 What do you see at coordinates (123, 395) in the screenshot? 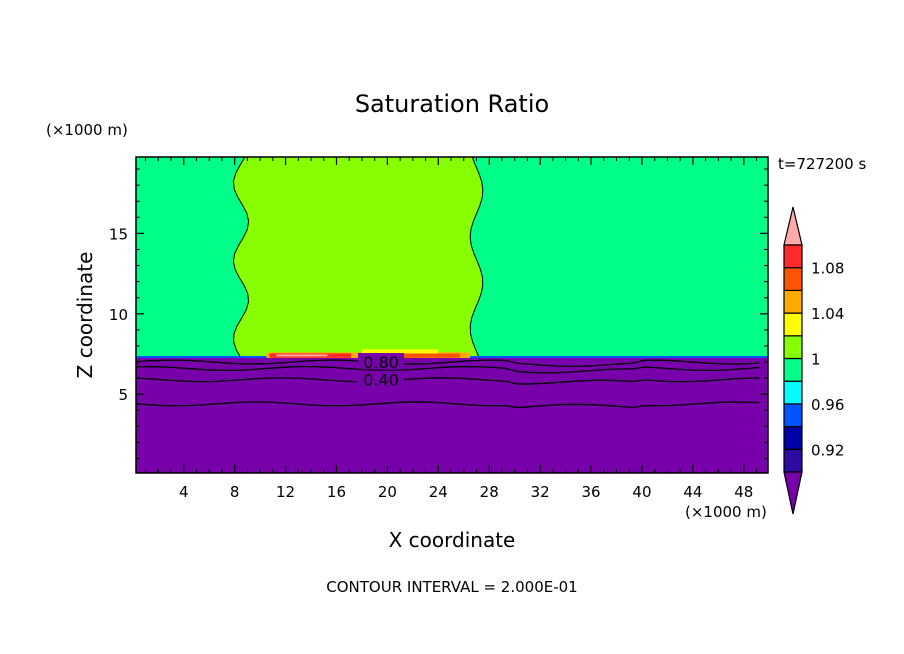
I see `y-tick-label: 5` at bounding box center [123, 395].